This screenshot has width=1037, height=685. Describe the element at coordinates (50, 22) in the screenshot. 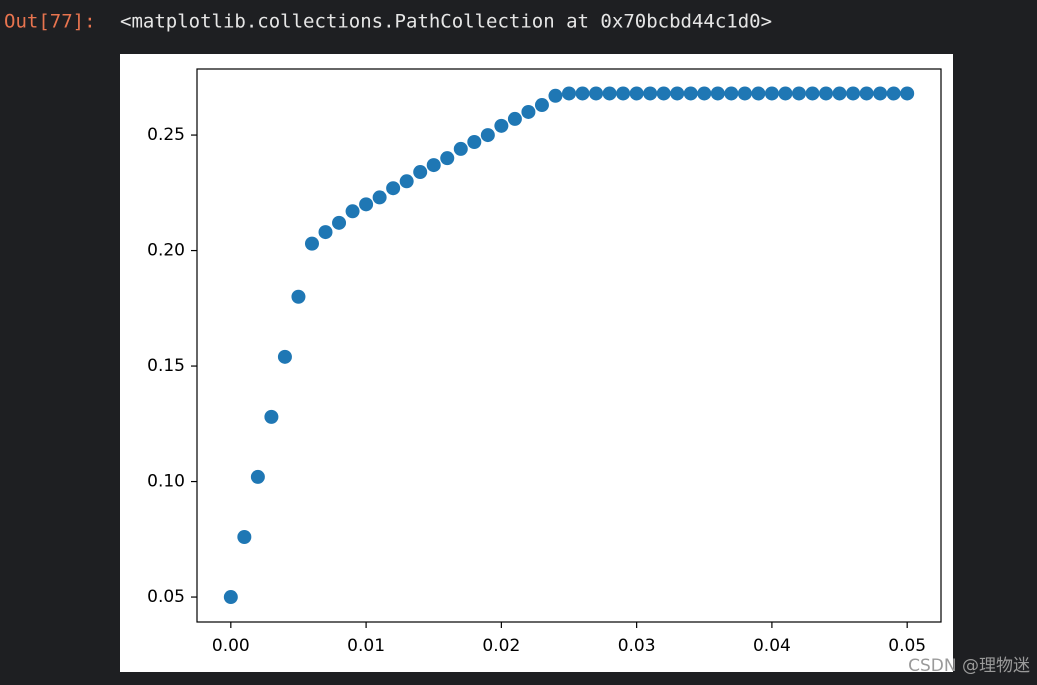

I see `output-prompt: Out[77]:` at that location.